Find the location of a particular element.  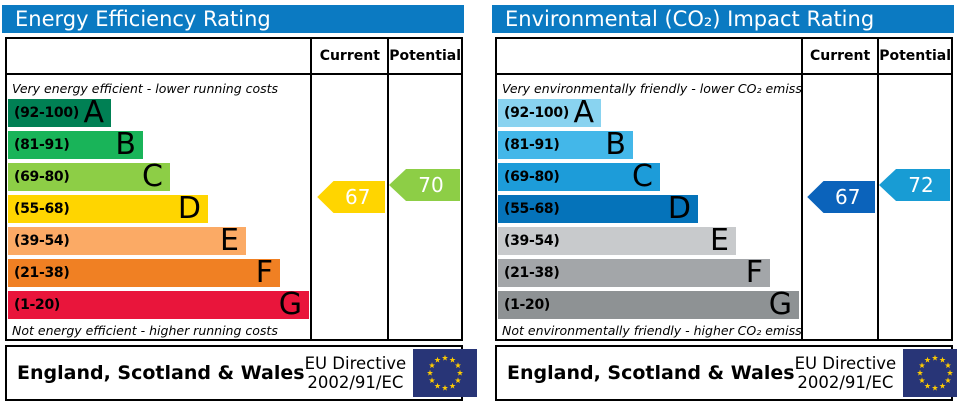

potential-column: Potential 70 is located at coordinates (425, 189).